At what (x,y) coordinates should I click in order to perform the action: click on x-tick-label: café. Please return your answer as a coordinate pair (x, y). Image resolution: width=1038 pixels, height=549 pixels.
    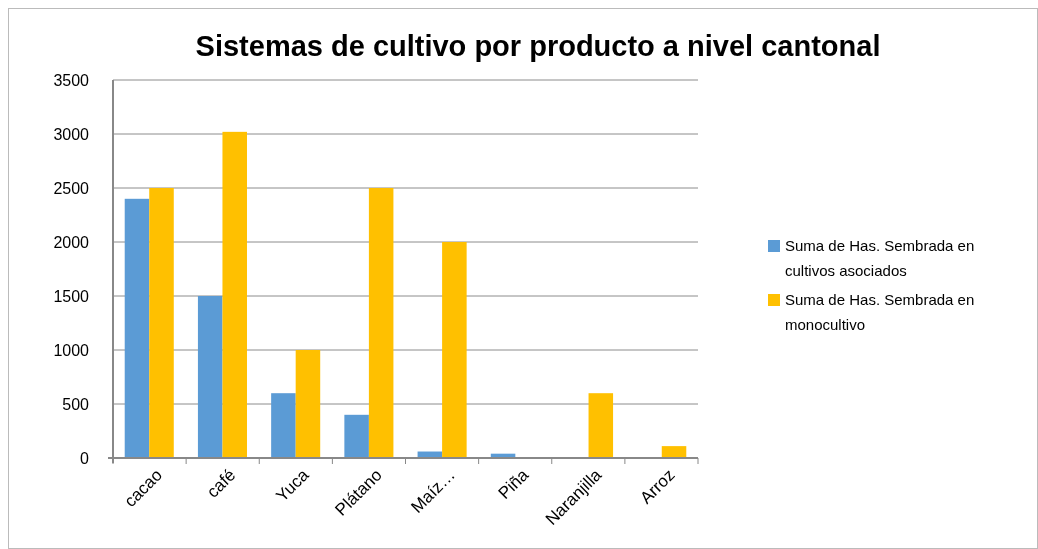
    Looking at the image, I should click on (221, 483).